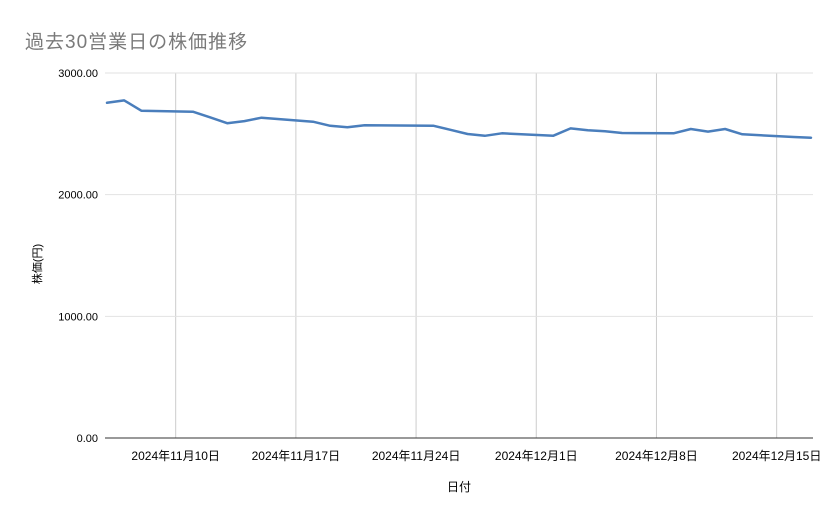  I want to click on x-tick-label: 2024年12月1日, so click(536, 456).